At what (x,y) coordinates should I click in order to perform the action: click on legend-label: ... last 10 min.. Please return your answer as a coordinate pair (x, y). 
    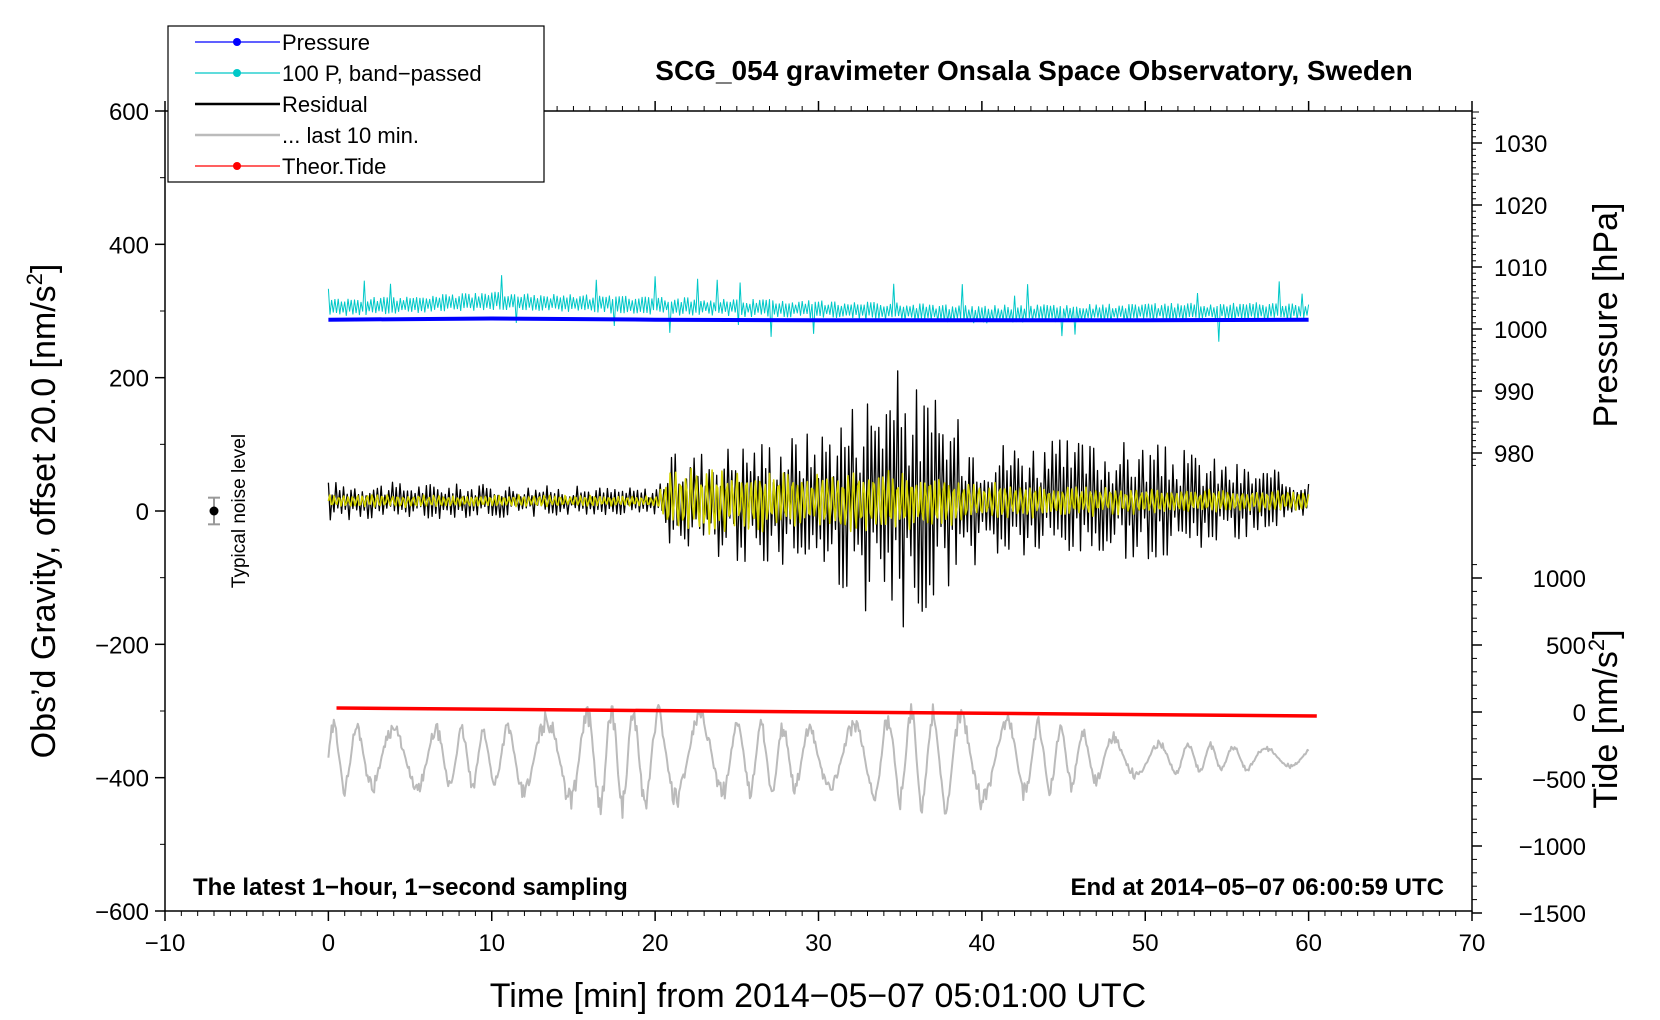
    Looking at the image, I should click on (350, 135).